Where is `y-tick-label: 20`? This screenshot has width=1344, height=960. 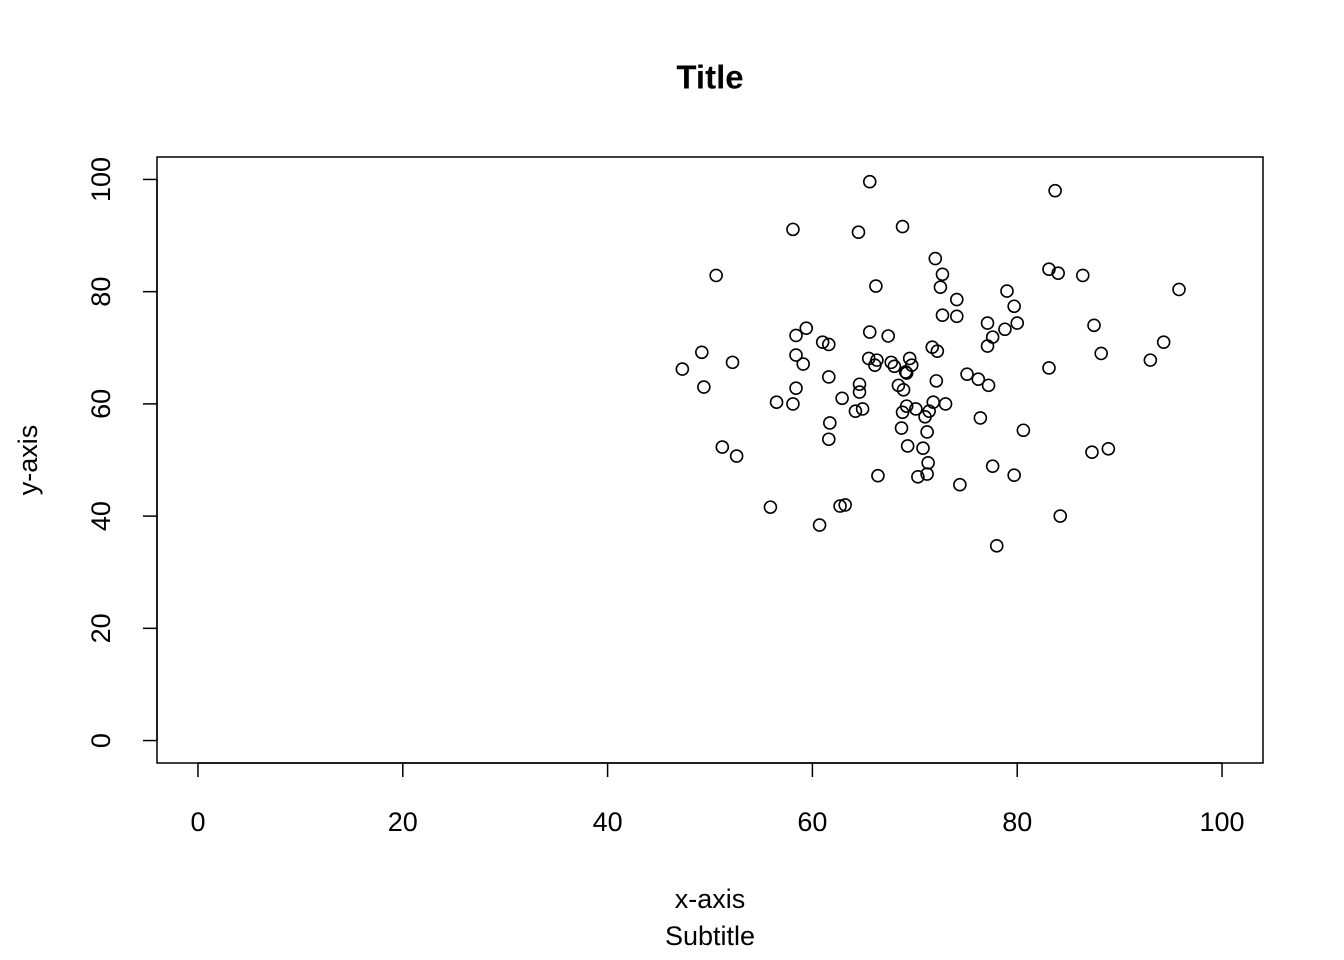 y-tick-label: 20 is located at coordinates (101, 628).